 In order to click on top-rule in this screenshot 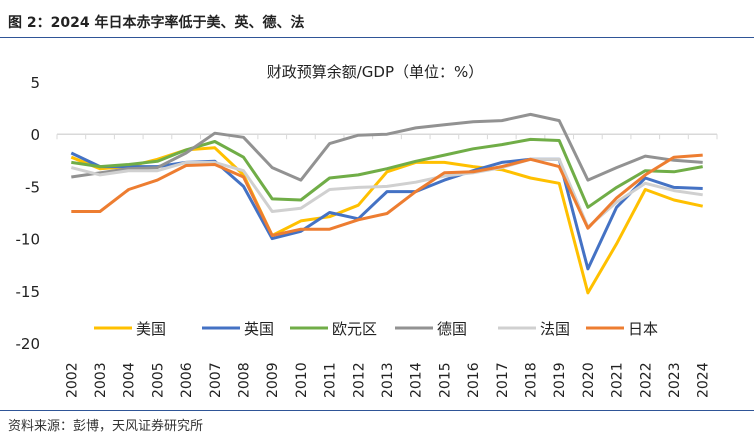, I will do `click(377, 37)`.